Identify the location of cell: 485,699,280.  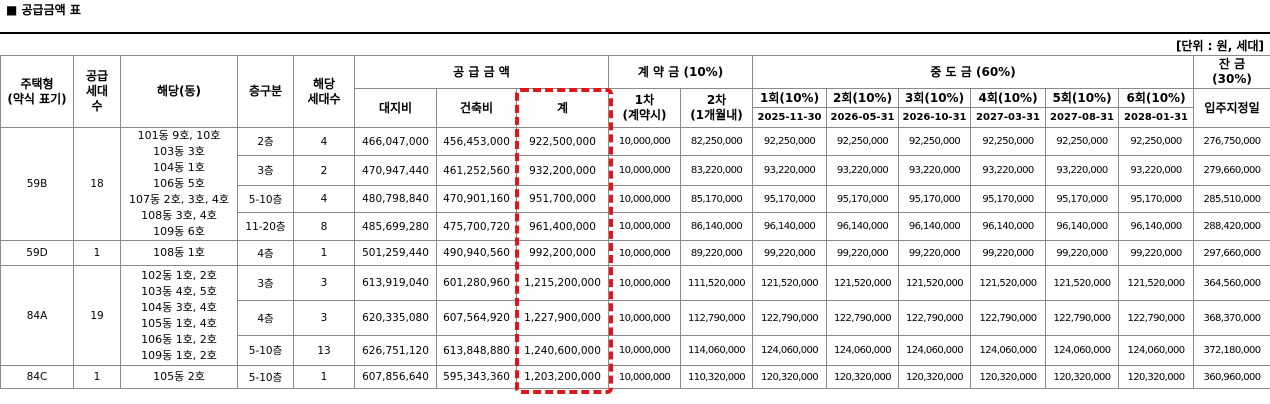
(395, 226).